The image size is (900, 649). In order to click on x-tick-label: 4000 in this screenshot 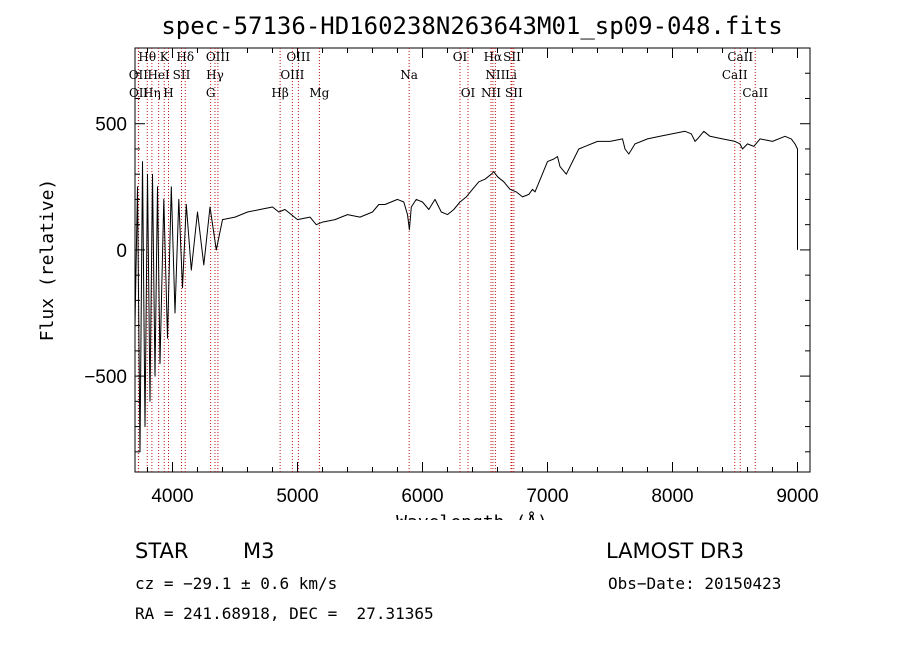, I will do `click(172, 496)`.